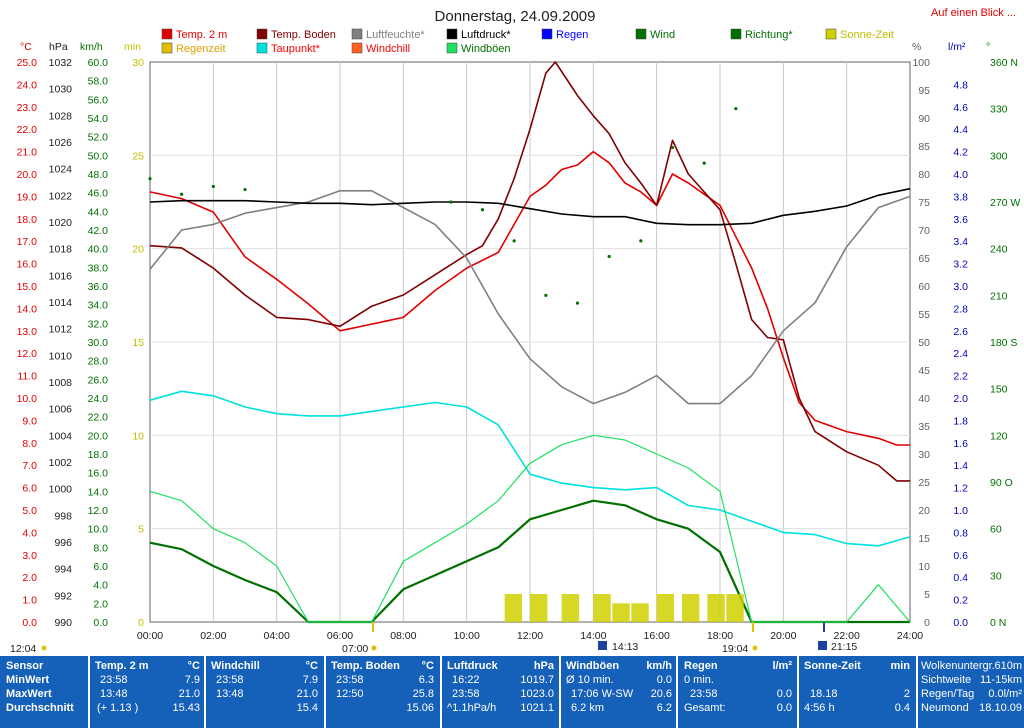  What do you see at coordinates (999, 296) in the screenshot?
I see `tick-label: 210` at bounding box center [999, 296].